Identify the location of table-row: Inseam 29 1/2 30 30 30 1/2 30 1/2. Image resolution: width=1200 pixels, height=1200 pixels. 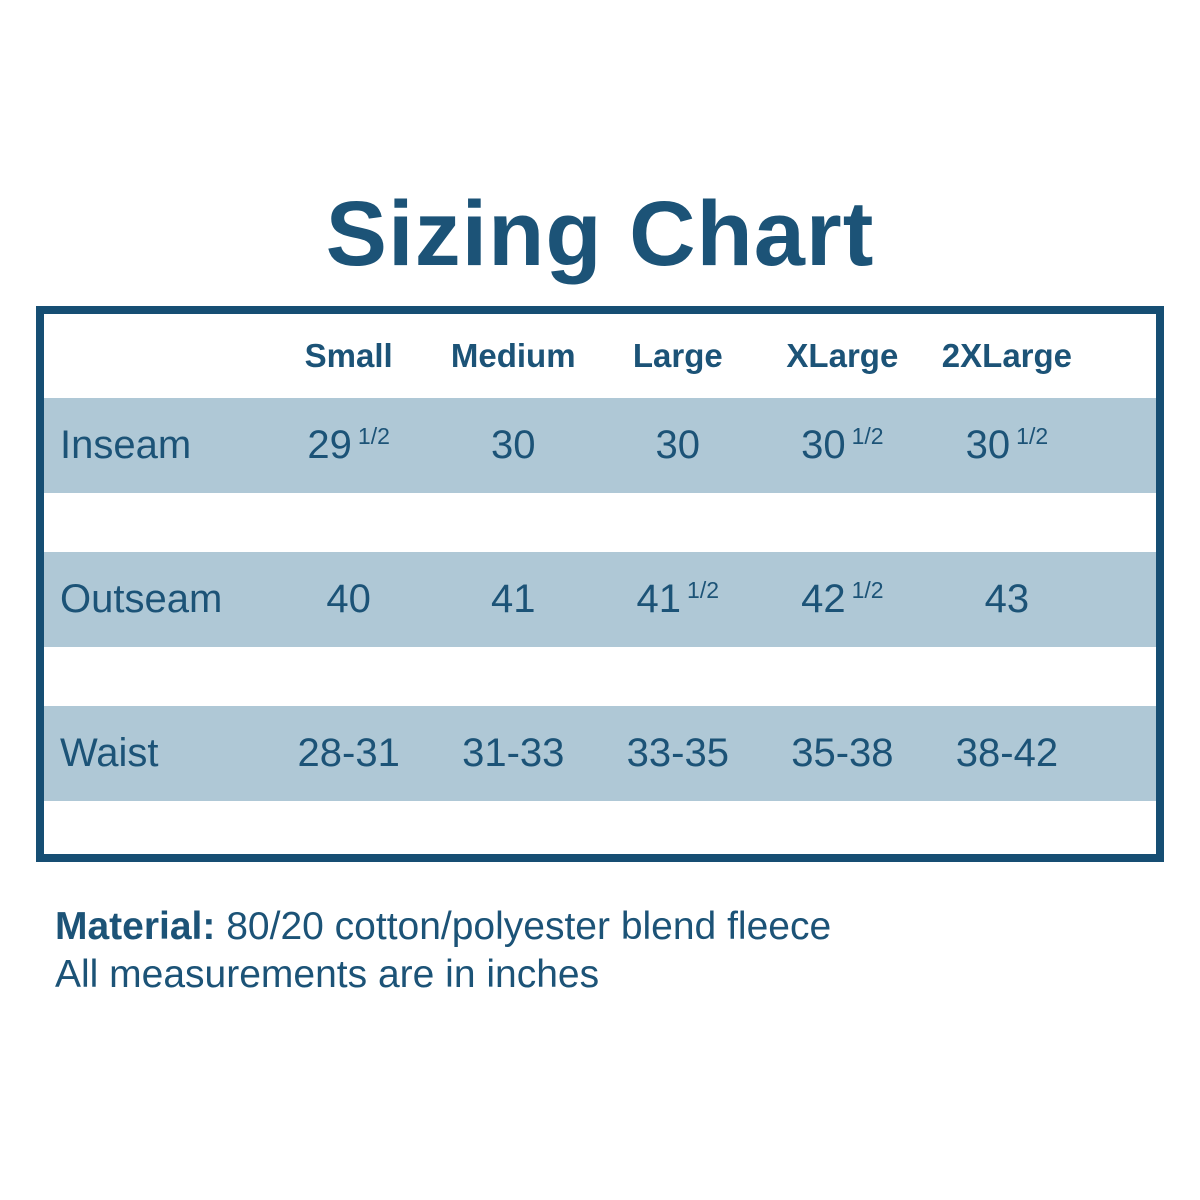
(600, 445).